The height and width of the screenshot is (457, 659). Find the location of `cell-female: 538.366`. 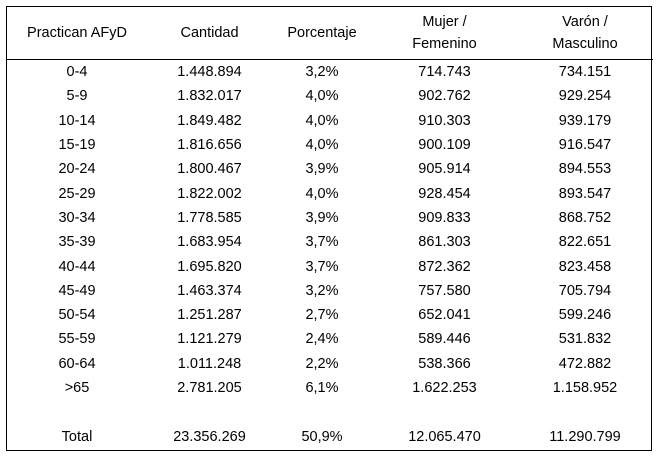

cell-female: 538.366 is located at coordinates (444, 363).